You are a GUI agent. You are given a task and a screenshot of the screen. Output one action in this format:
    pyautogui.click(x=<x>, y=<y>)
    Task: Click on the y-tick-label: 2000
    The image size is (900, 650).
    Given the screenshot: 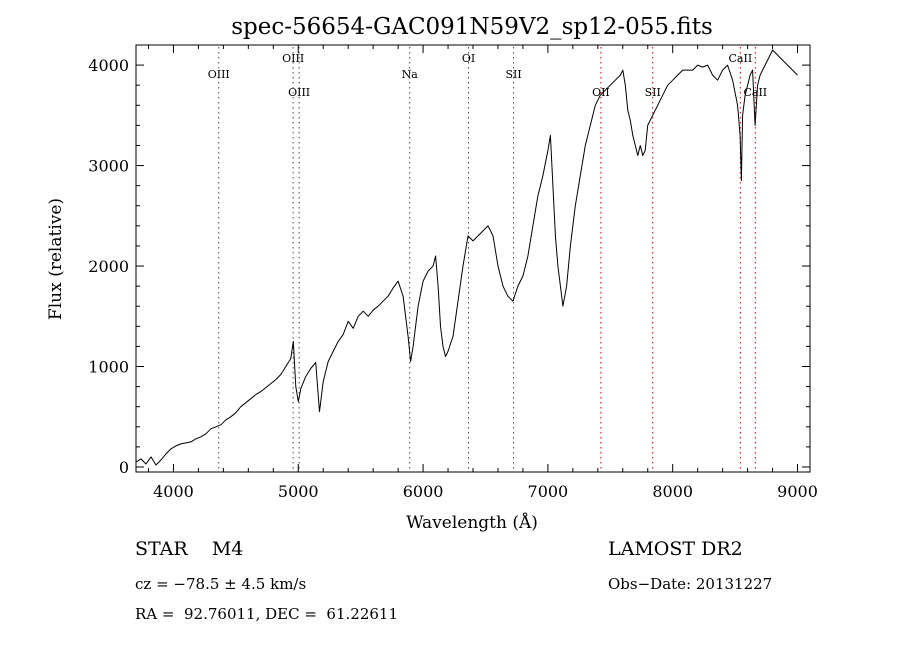 What is the action you would take?
    pyautogui.click(x=108, y=266)
    